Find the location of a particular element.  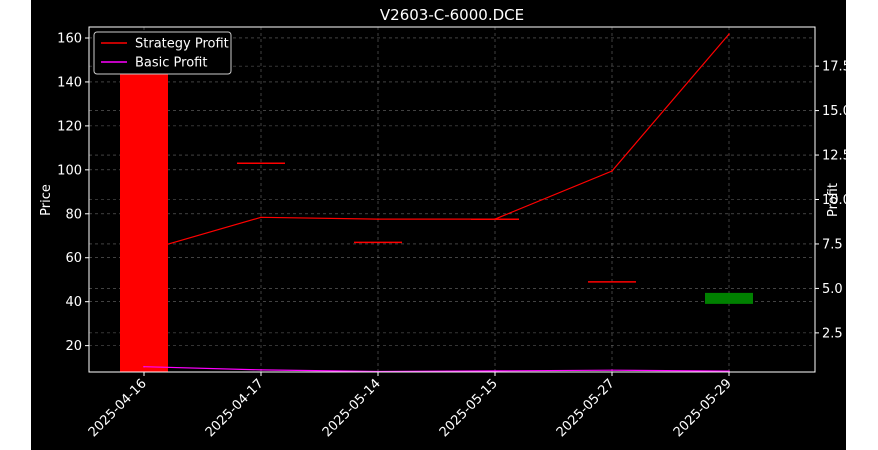

legend-label-strategy-profit: Strategy Profit is located at coordinates (182, 44).